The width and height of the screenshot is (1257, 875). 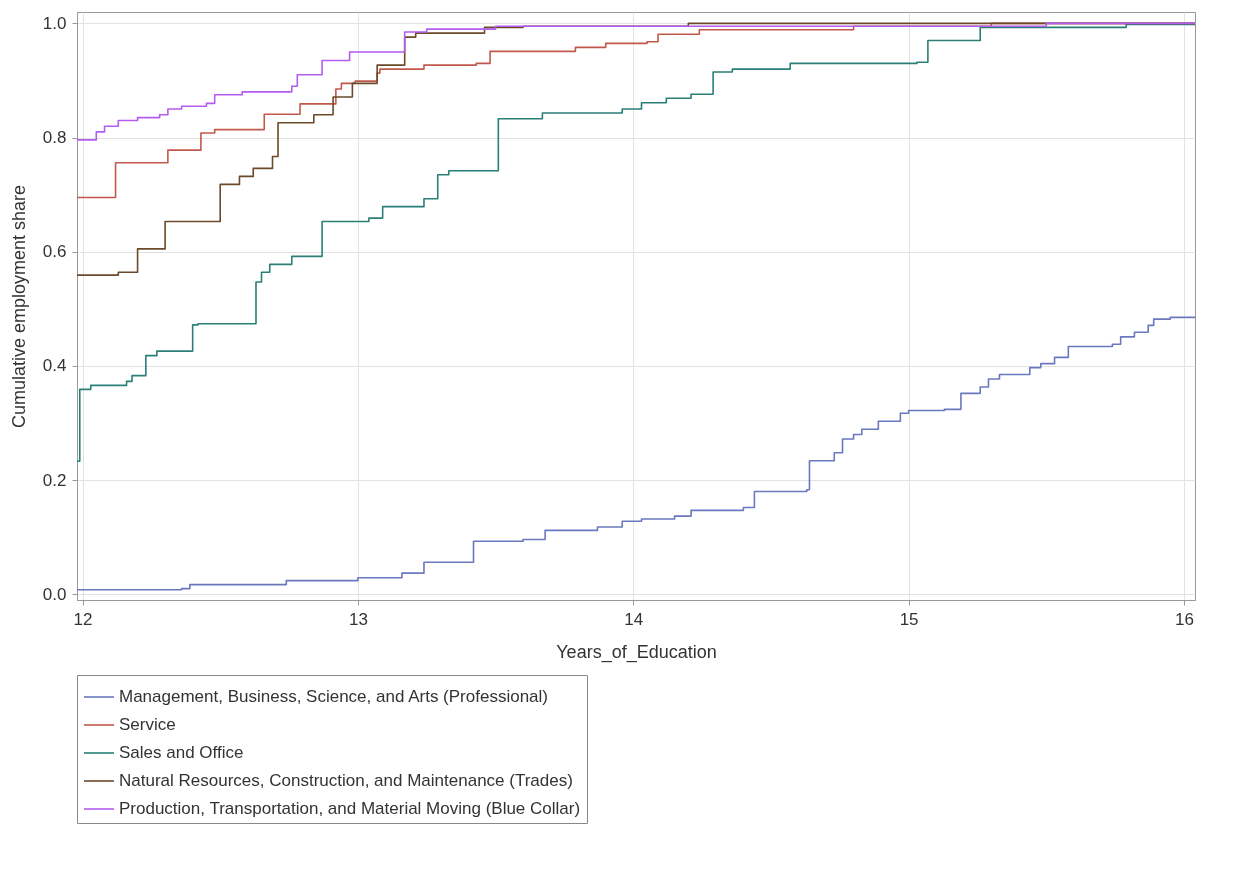 I want to click on y-tick-label: 0.6, so click(x=54, y=252).